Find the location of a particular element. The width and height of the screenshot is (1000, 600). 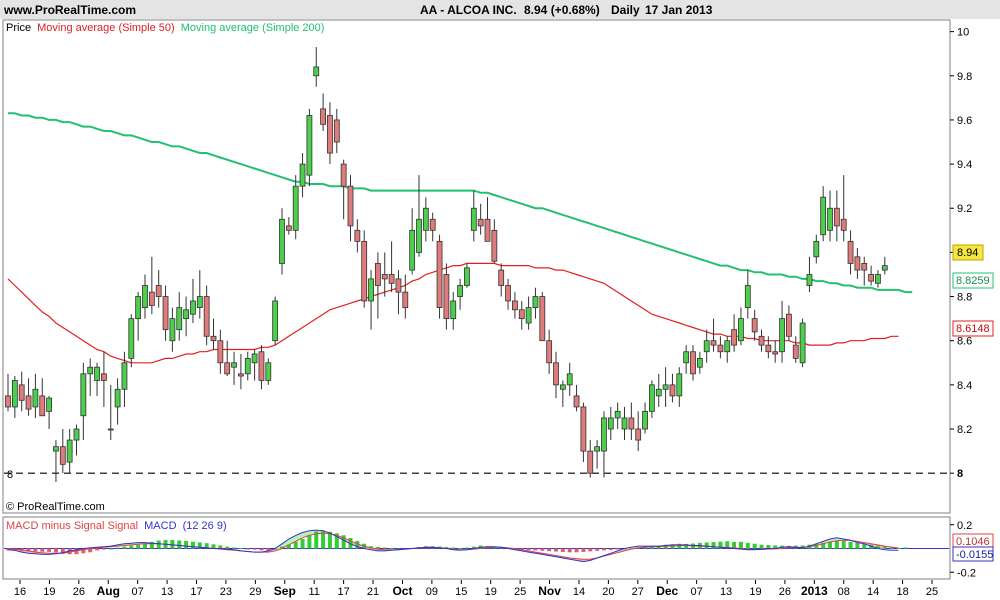

price-y-tick-label: 9.2 is located at coordinates (964, 209).